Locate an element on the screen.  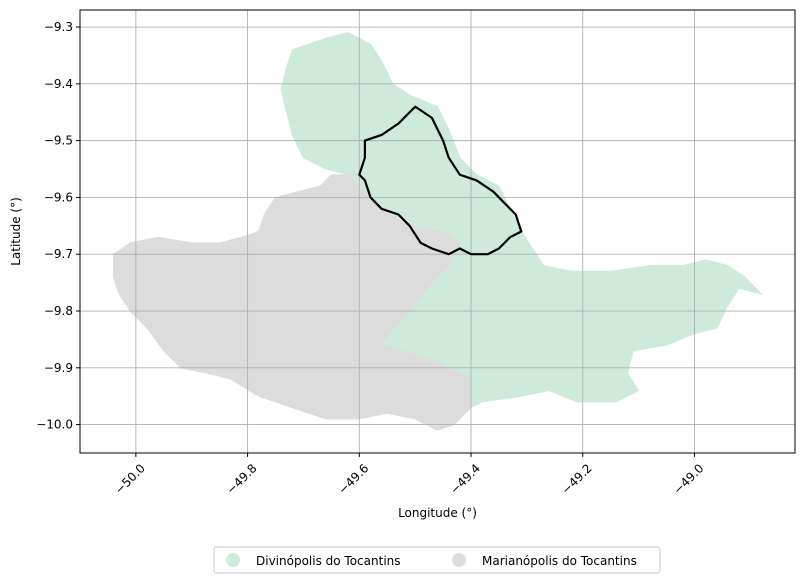
y-axis-label: Latitude (°) is located at coordinates (16, 231).